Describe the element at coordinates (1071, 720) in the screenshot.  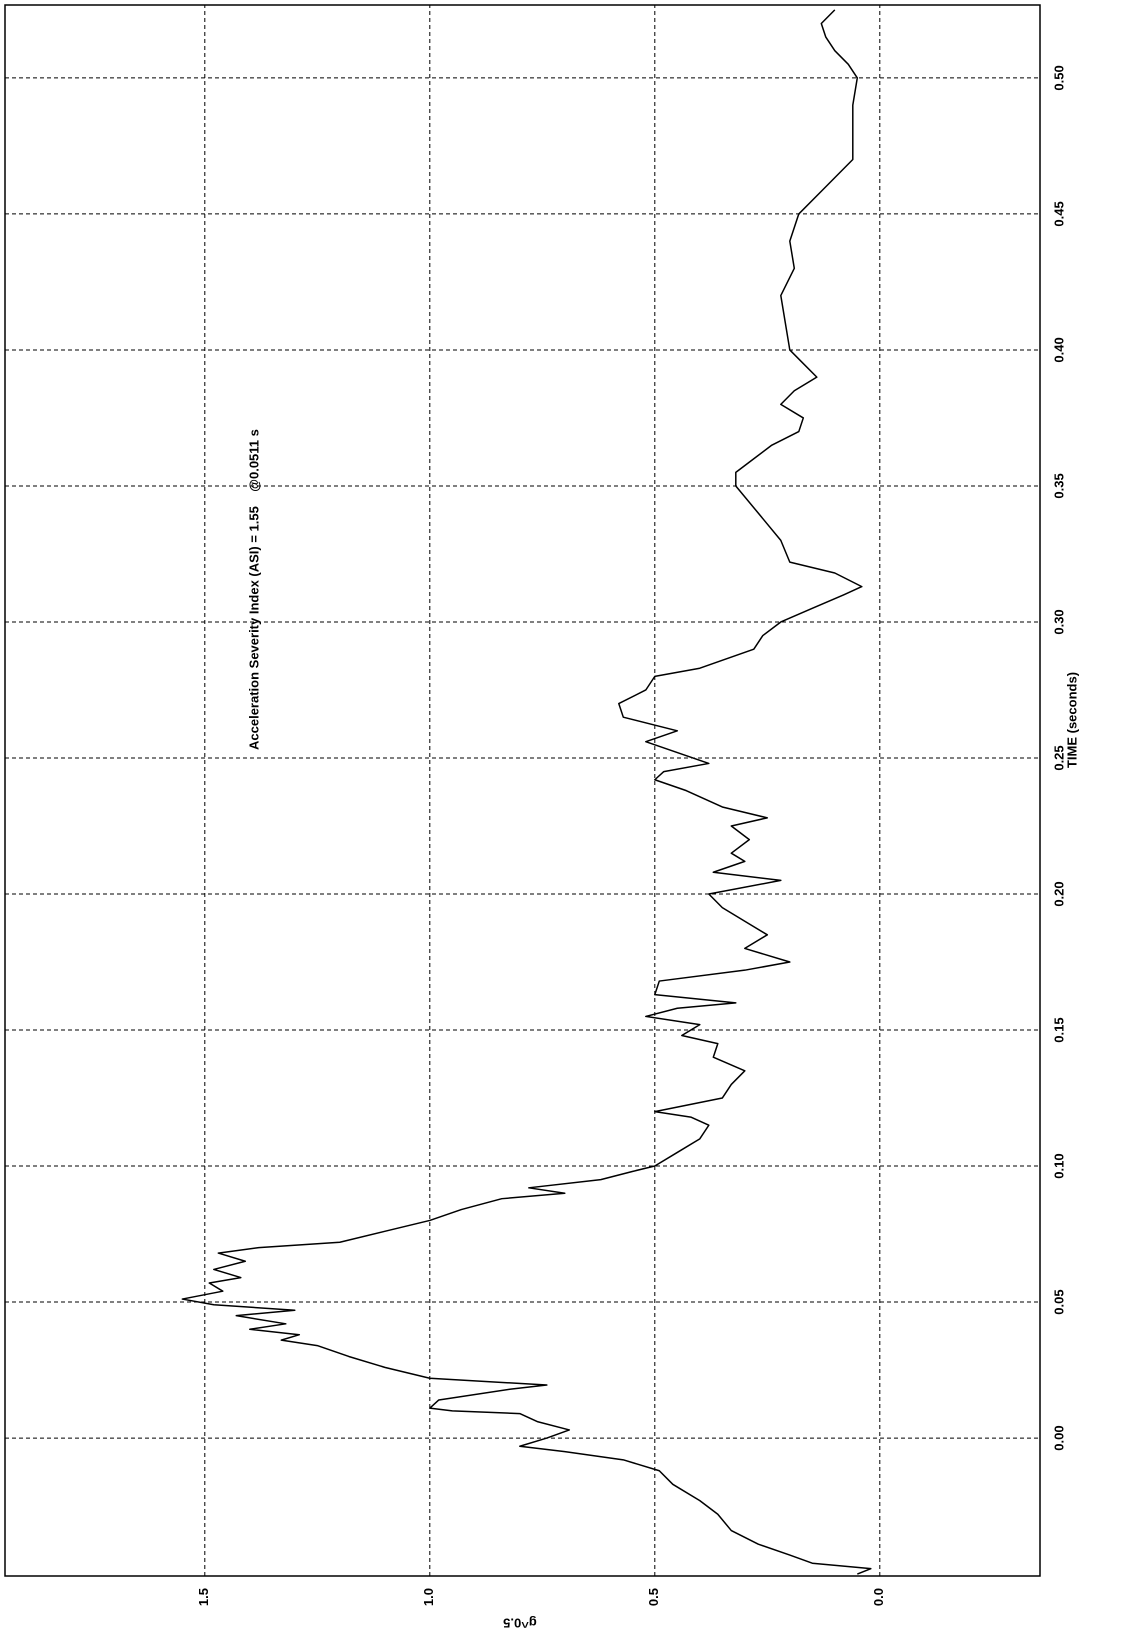
I see `x-axis-label: TIME (seconds)` at that location.